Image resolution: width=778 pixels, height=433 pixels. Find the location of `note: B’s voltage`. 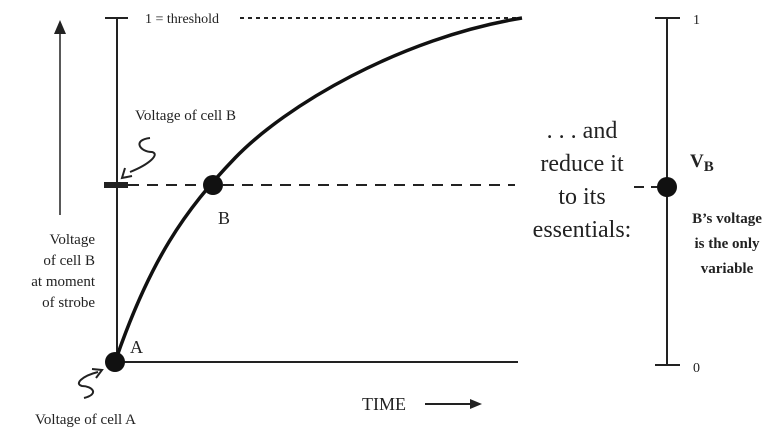

note: B’s voltage is located at coordinates (727, 219).